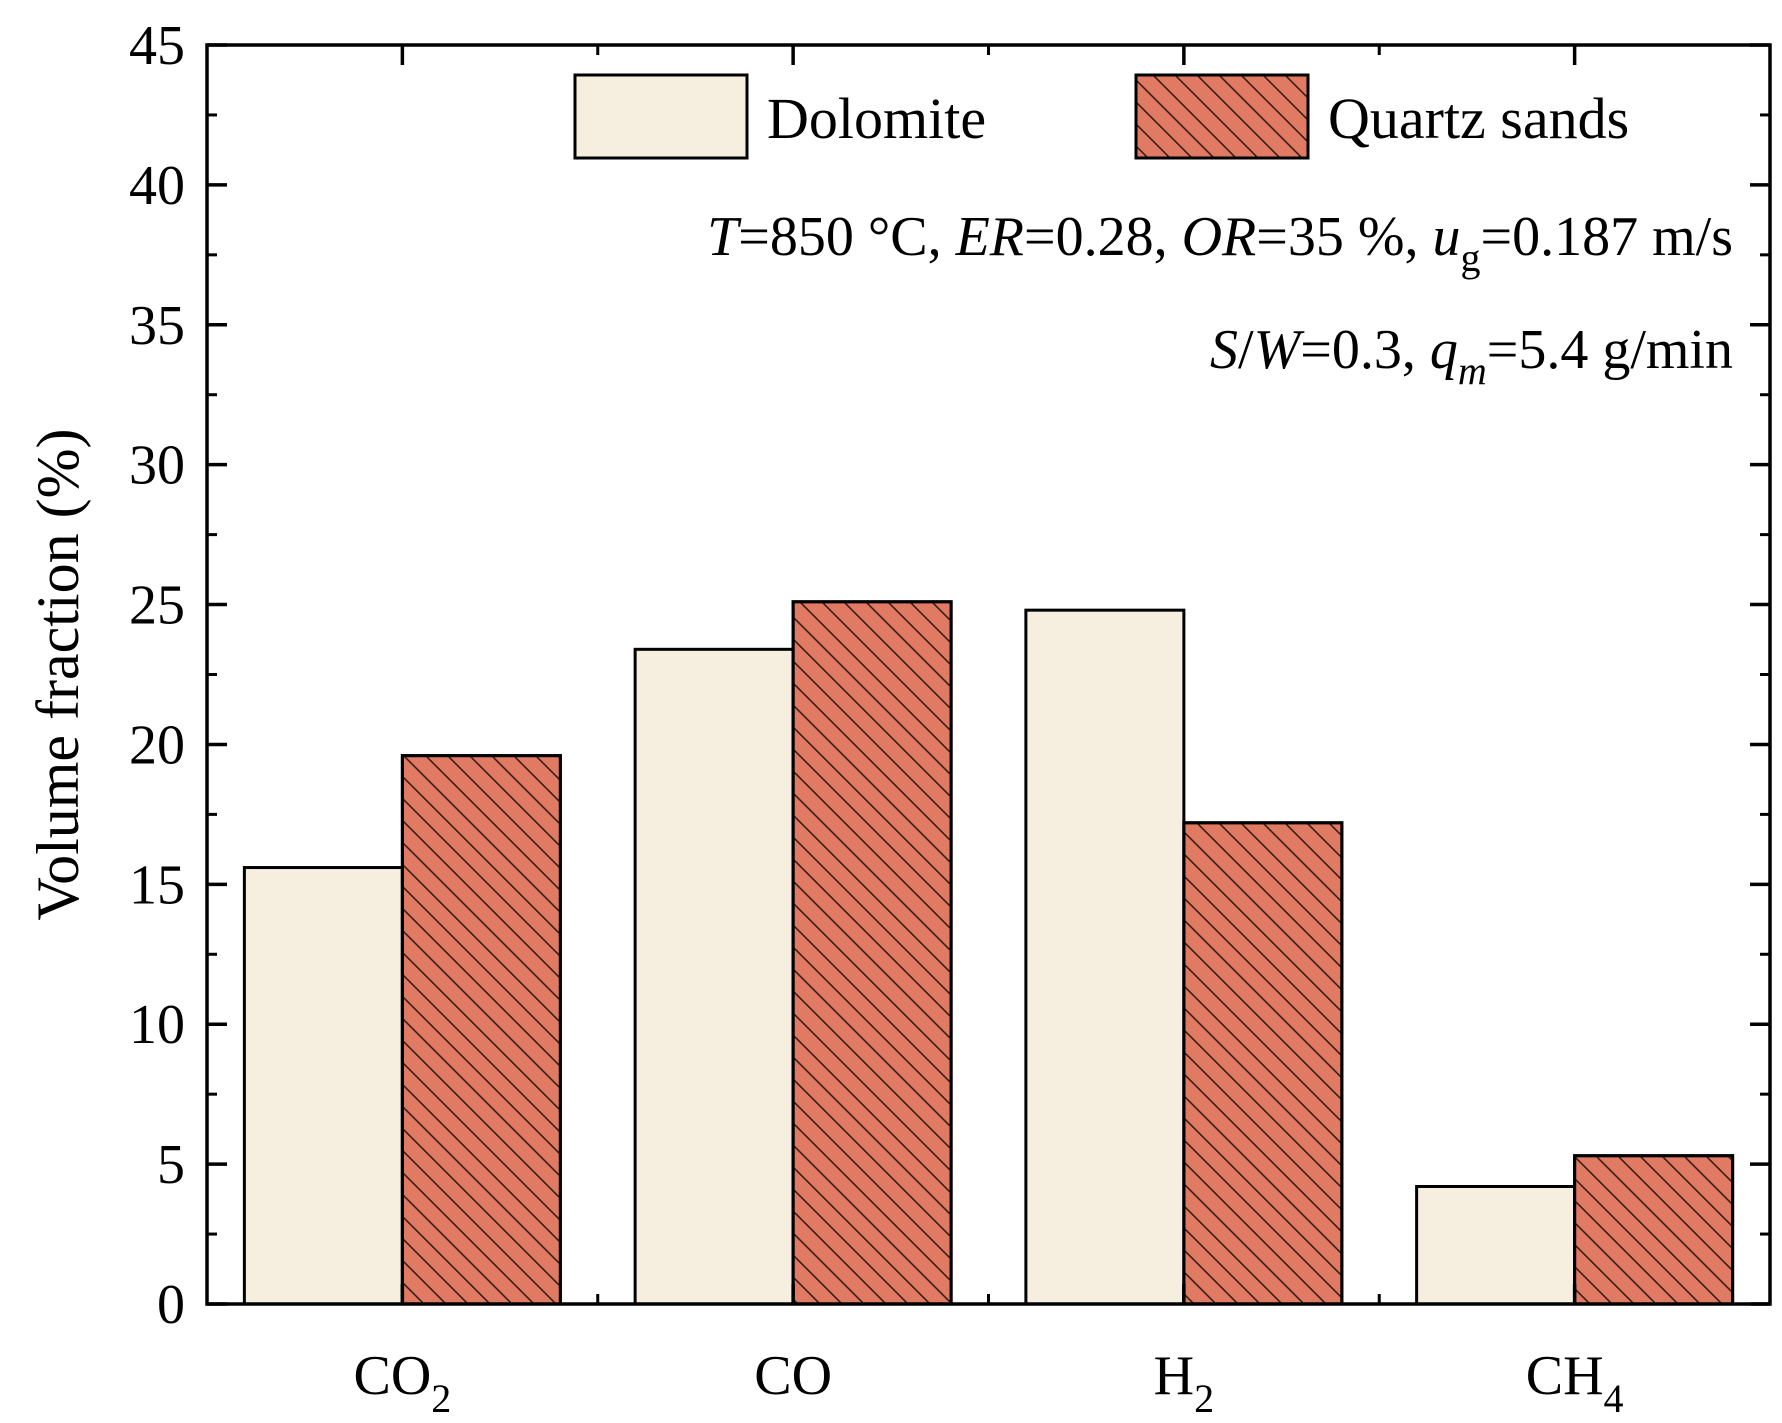 This screenshot has height=1423, width=1782. I want to click on y-tick-label: 40, so click(157, 186).